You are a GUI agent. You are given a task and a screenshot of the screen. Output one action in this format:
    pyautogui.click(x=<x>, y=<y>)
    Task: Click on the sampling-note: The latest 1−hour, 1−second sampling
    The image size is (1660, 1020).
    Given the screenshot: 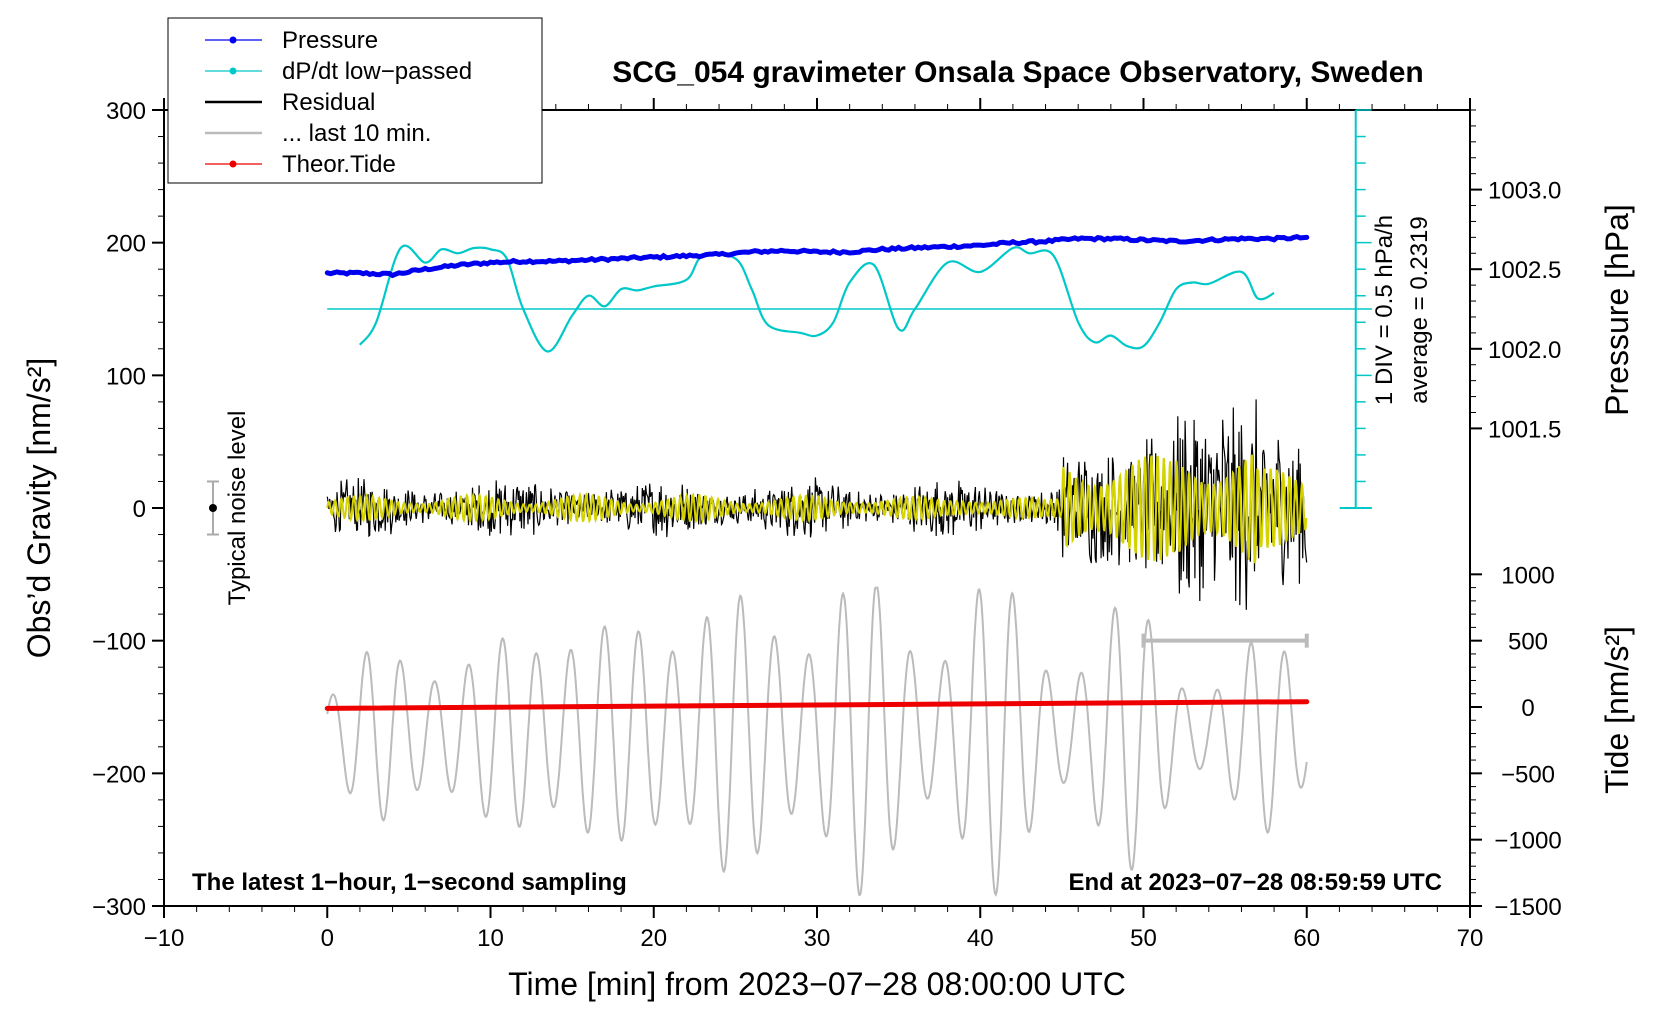 What is the action you would take?
    pyautogui.click(x=409, y=882)
    